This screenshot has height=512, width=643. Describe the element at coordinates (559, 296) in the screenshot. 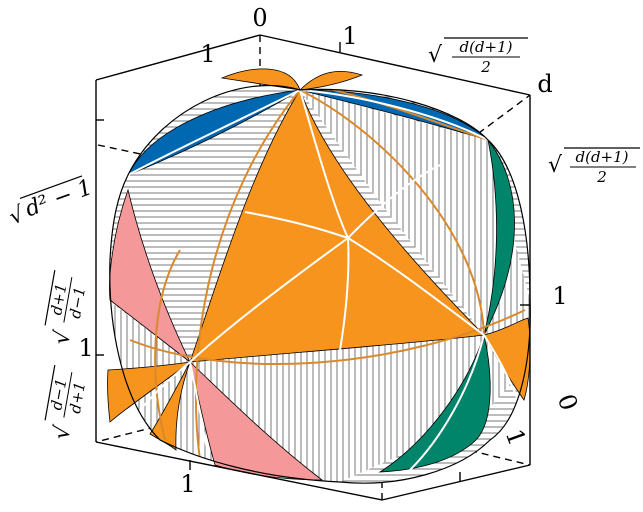

I see `label-right-one: 1` at that location.